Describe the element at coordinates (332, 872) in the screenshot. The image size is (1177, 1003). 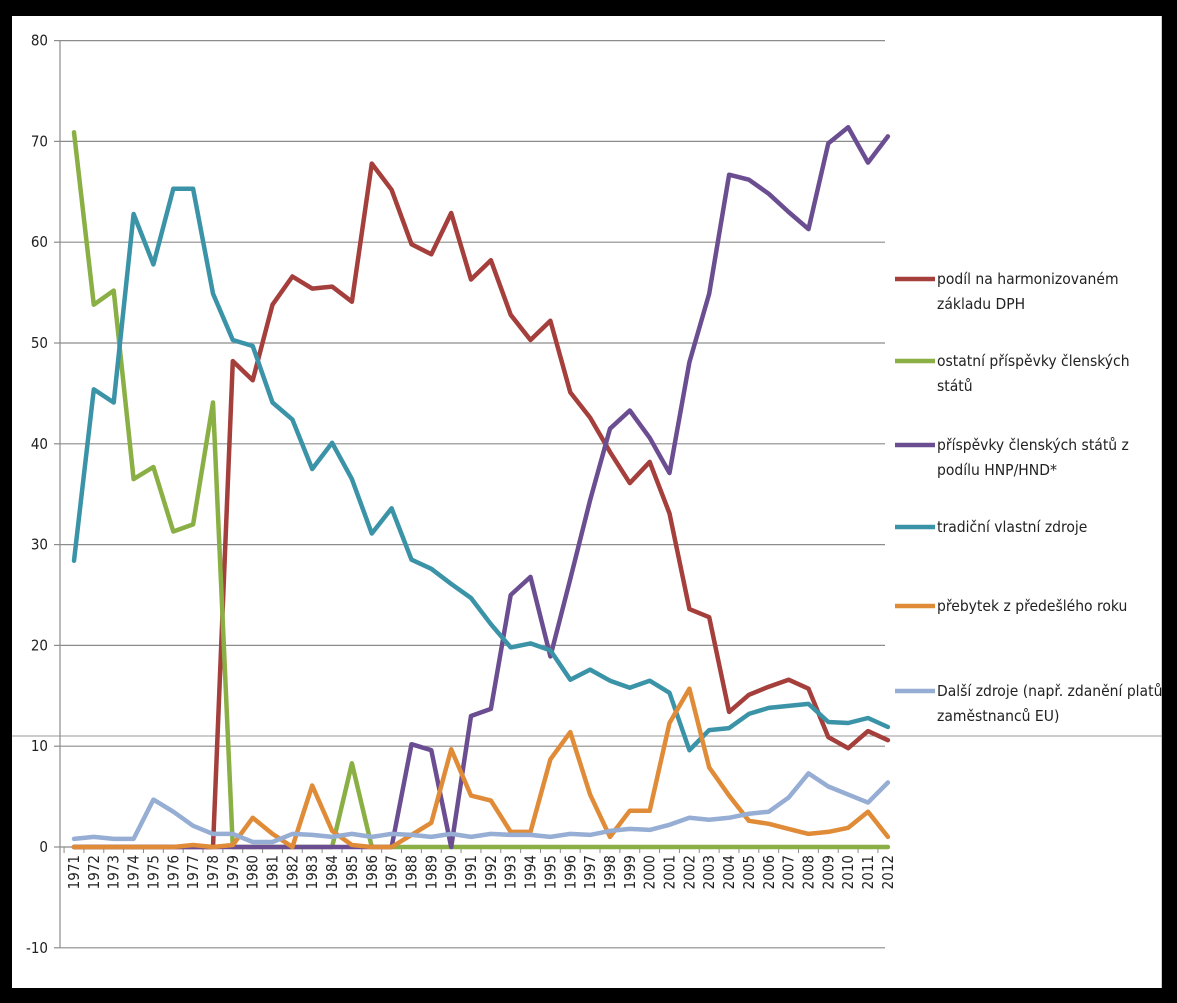
I see `x-tick-label: 1984` at that location.